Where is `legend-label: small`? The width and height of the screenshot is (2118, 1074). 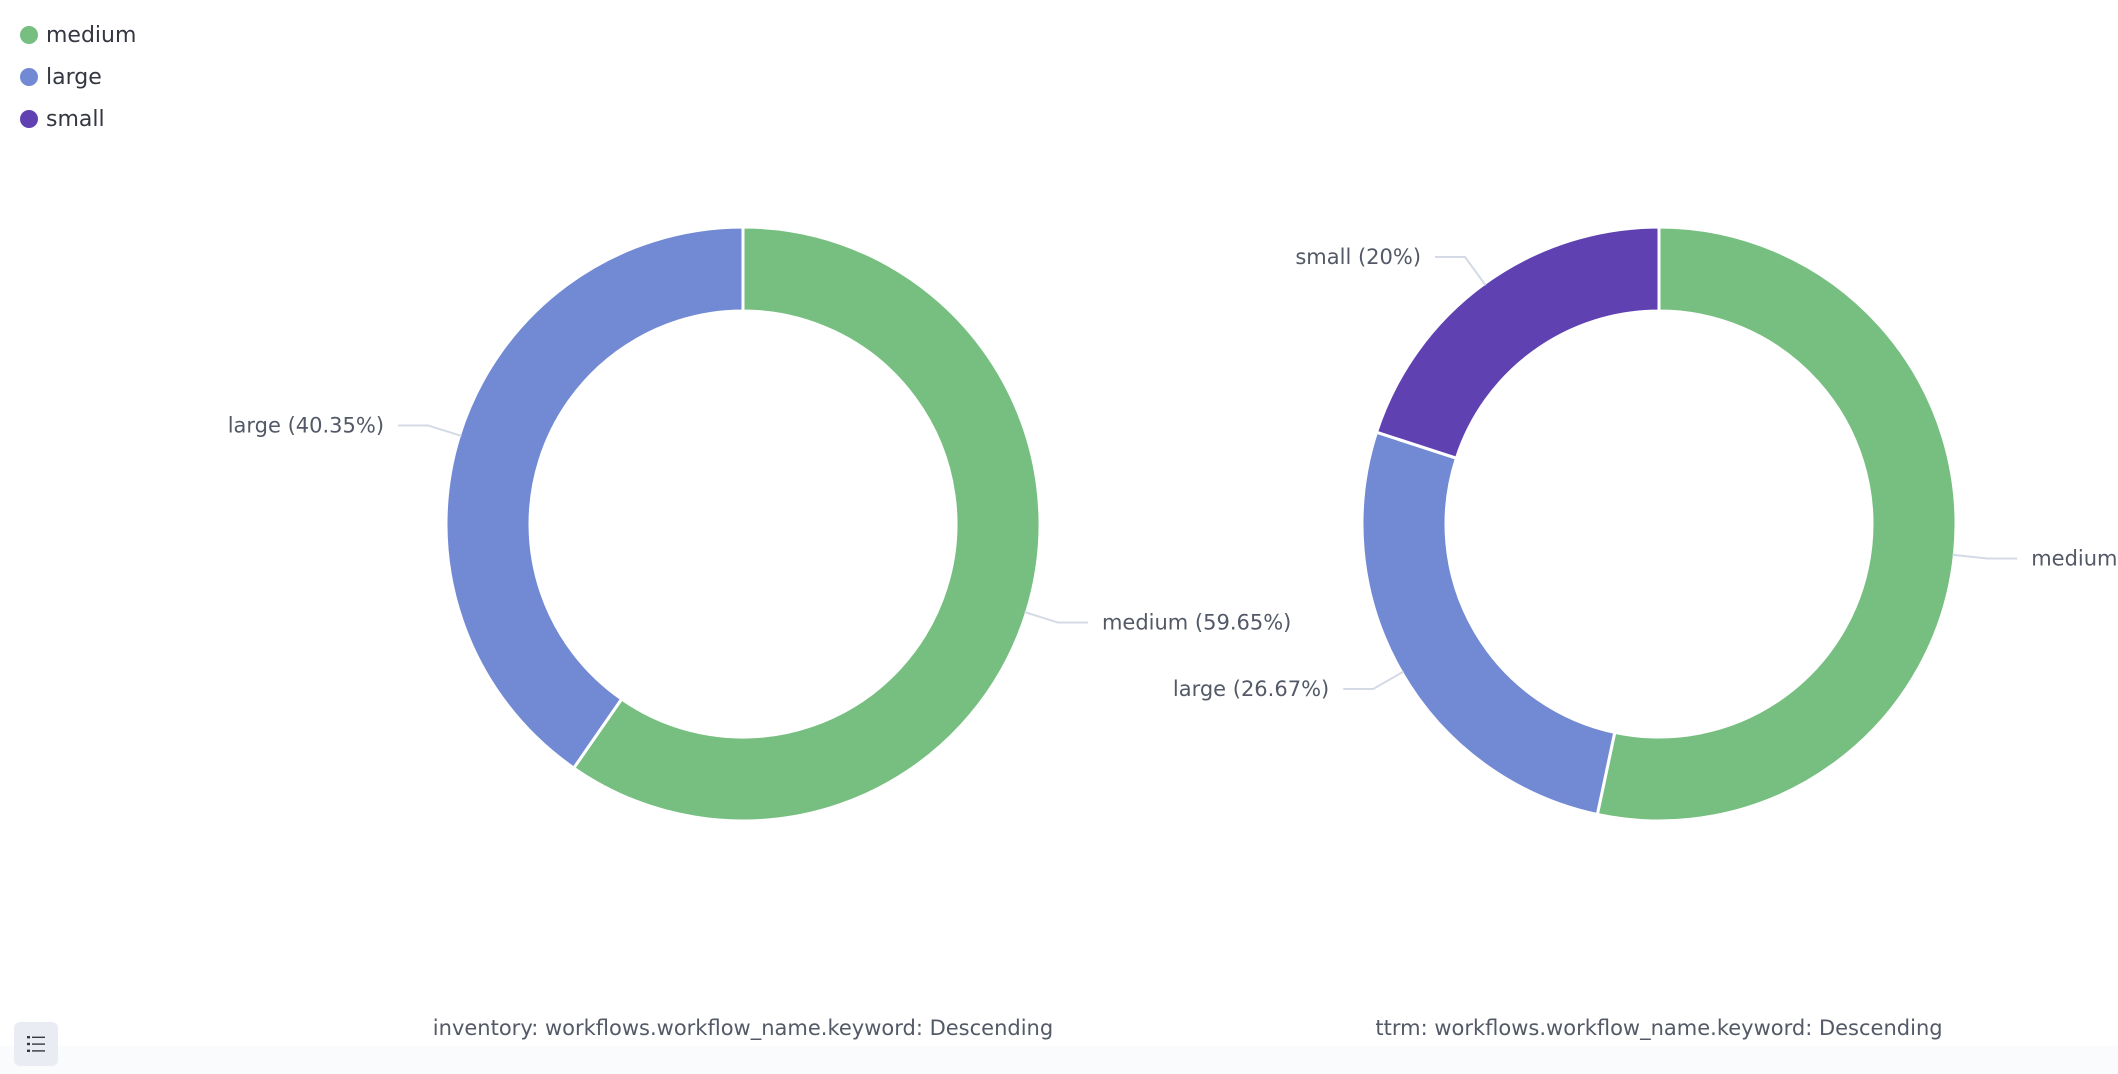 legend-label: small is located at coordinates (75, 119).